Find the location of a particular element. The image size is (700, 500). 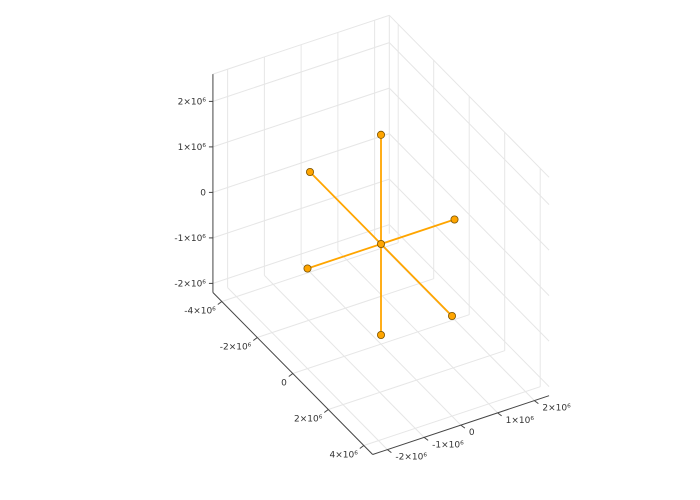

y-tick-label: 2×10⁶ is located at coordinates (556, 409).